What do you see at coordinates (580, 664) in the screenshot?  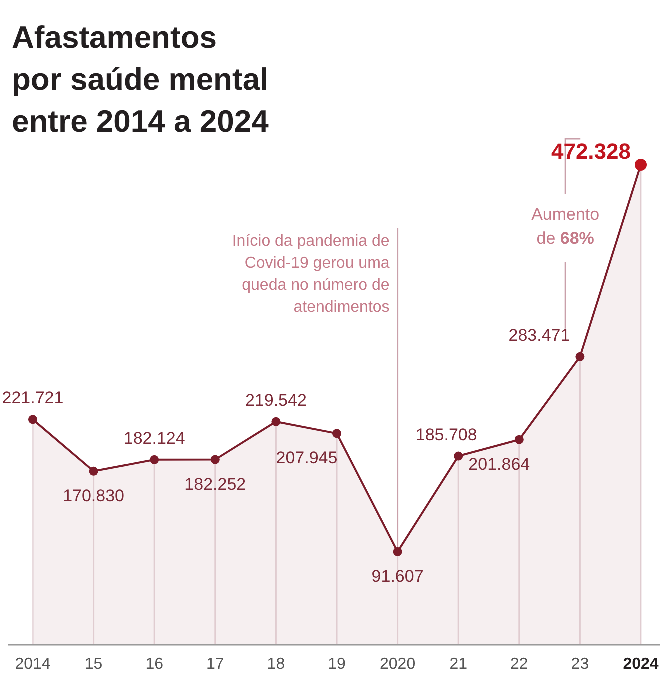 I see `x-tick-label: 23` at bounding box center [580, 664].